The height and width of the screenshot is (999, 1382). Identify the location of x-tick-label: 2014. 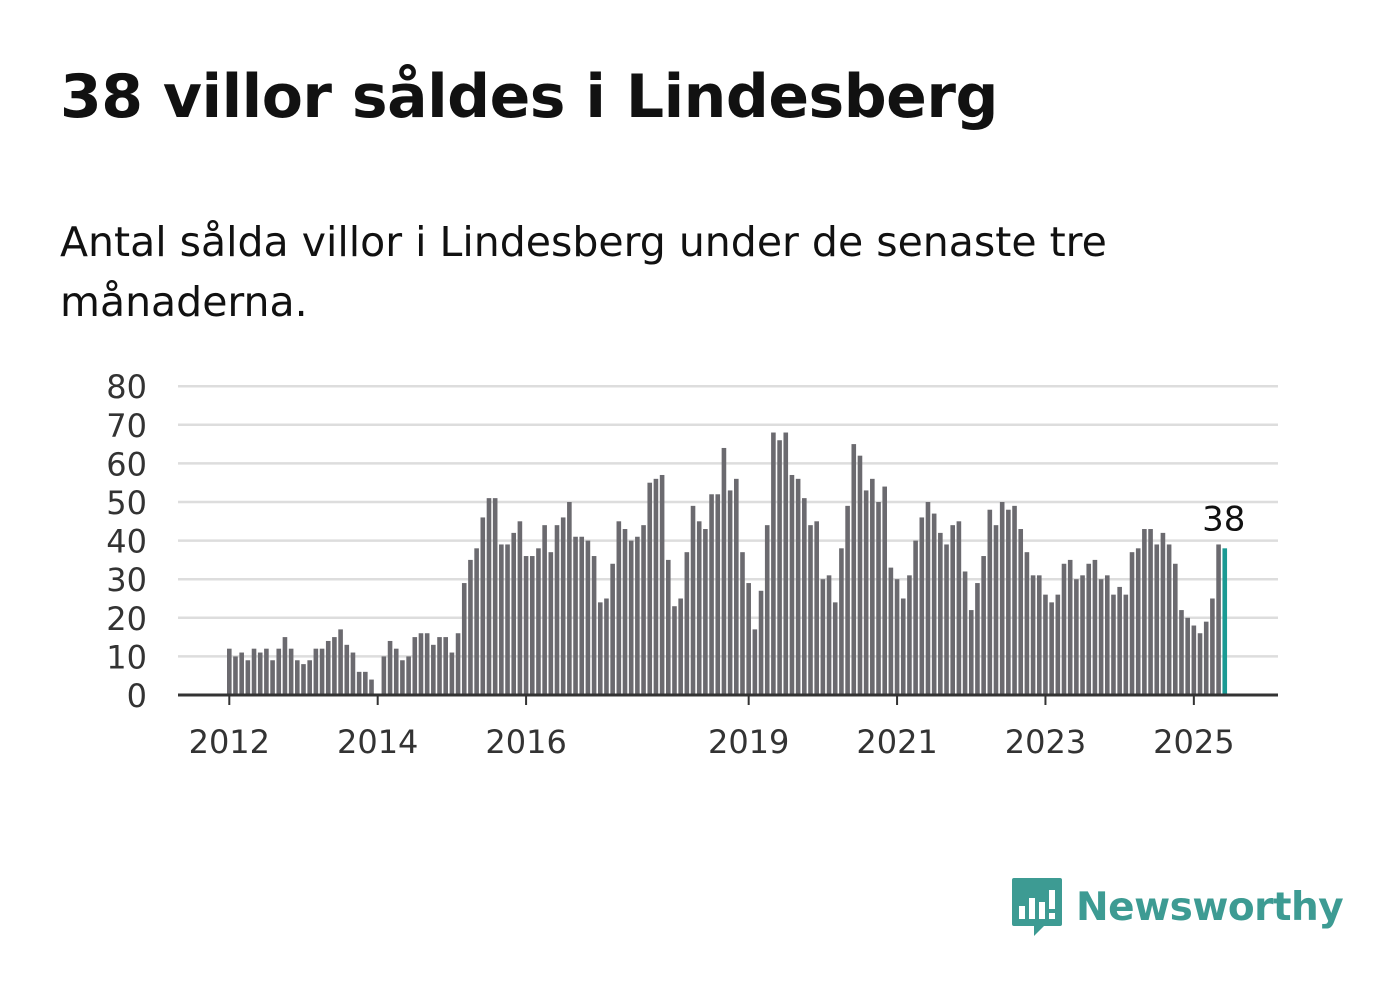
(377, 742).